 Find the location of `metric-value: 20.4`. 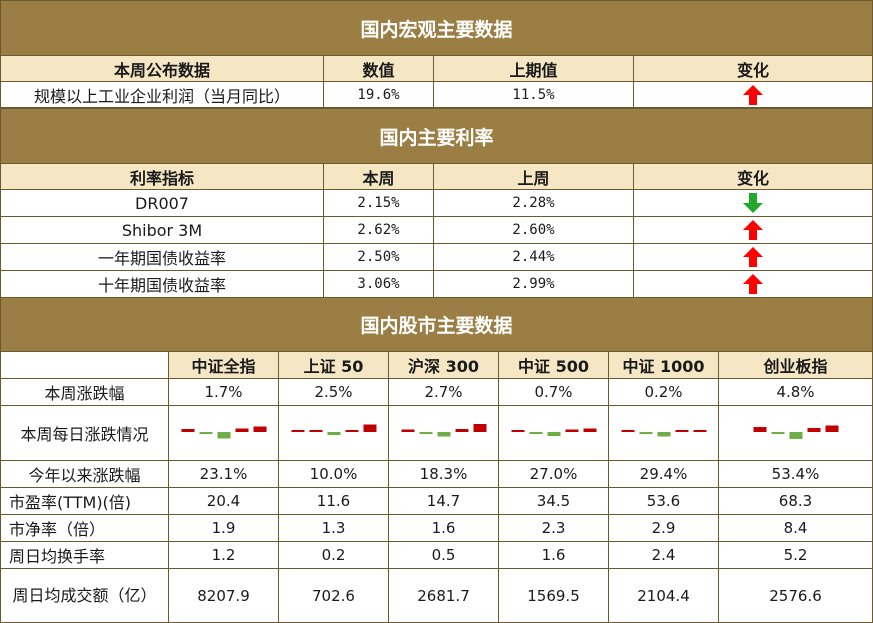

metric-value: 20.4 is located at coordinates (223, 501).